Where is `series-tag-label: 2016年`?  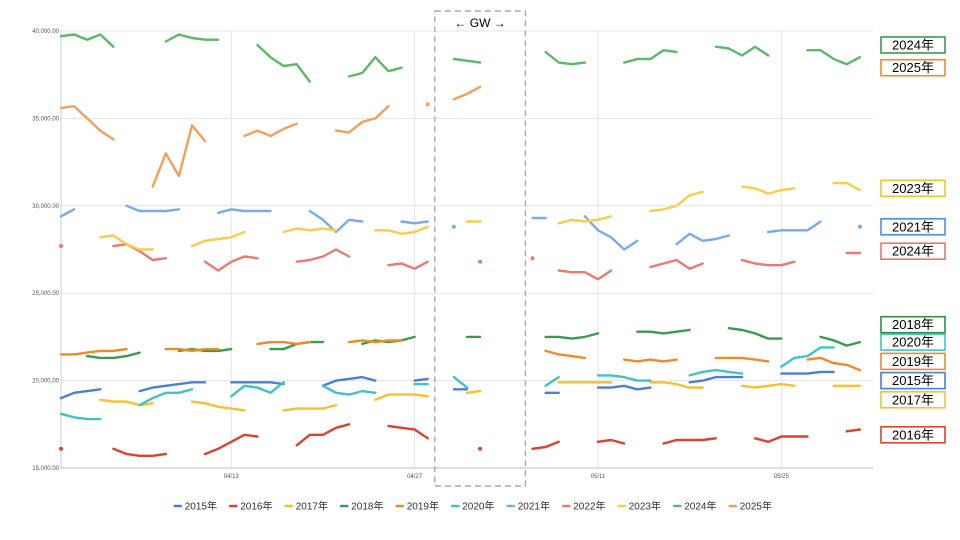 series-tag-label: 2016年 is located at coordinates (913, 434).